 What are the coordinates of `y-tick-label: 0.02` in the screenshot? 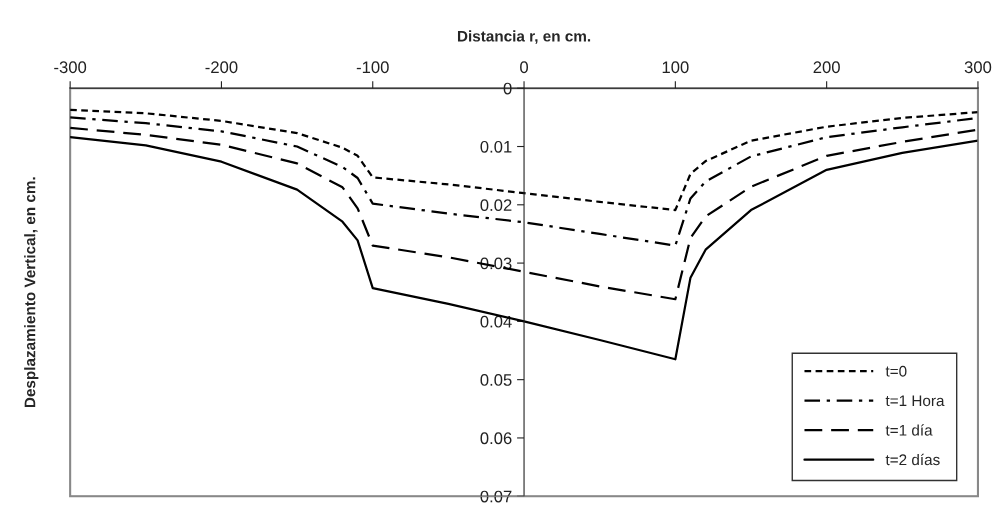 It's located at (496, 205).